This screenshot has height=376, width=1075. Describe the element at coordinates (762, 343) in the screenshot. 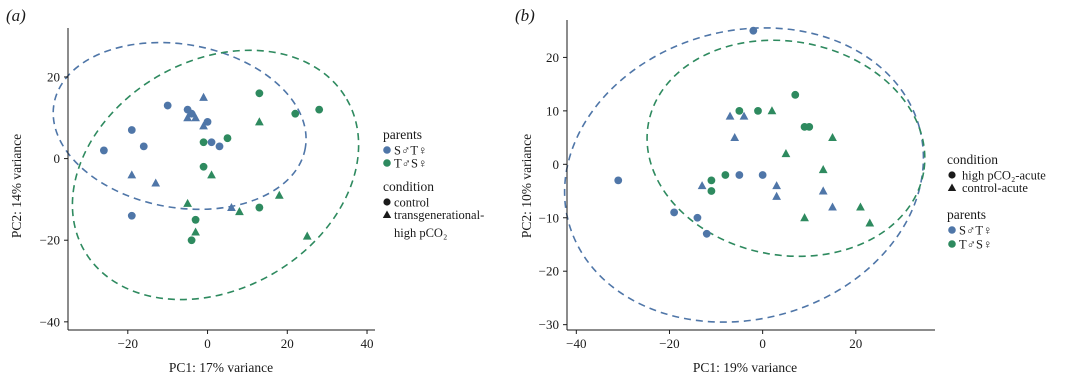

I see `panel-b-x-tick-label: 0` at that location.